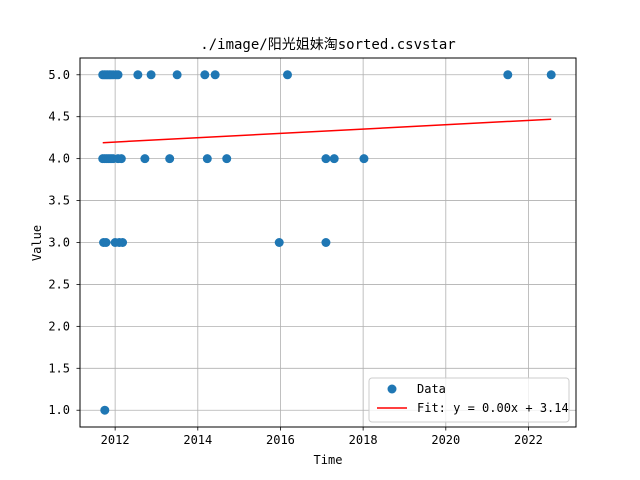  Describe the element at coordinates (59, 410) in the screenshot. I see `y-tick-label: 1.0` at that location.